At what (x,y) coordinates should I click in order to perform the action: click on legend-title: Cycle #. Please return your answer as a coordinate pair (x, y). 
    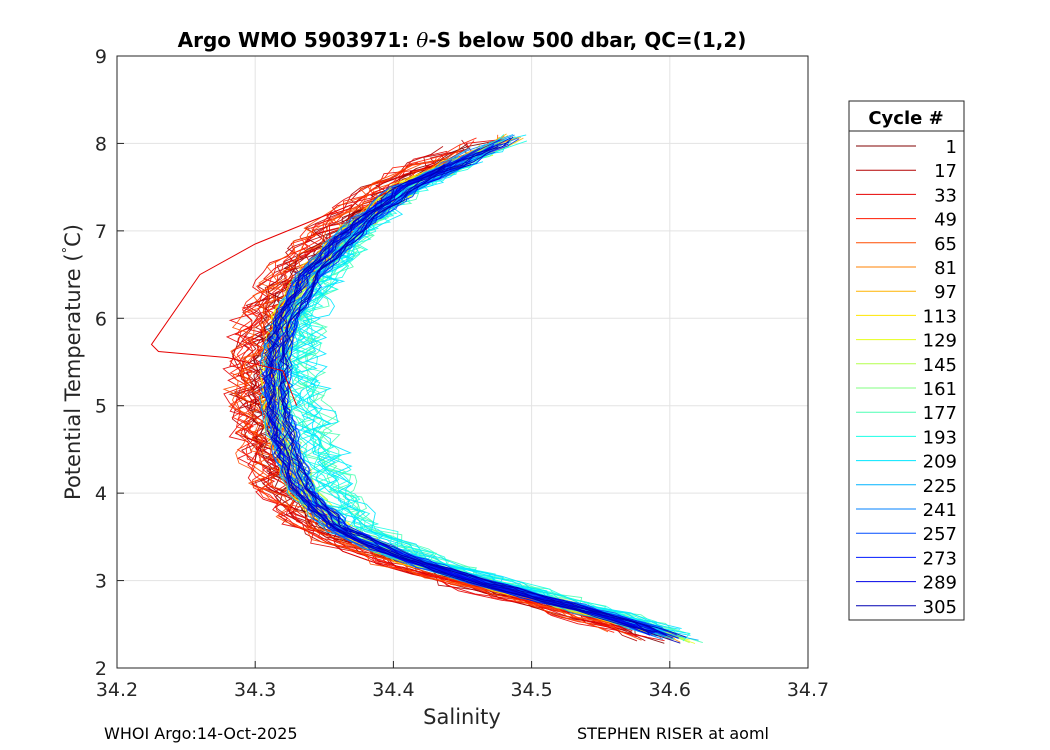
    Looking at the image, I should click on (905, 118).